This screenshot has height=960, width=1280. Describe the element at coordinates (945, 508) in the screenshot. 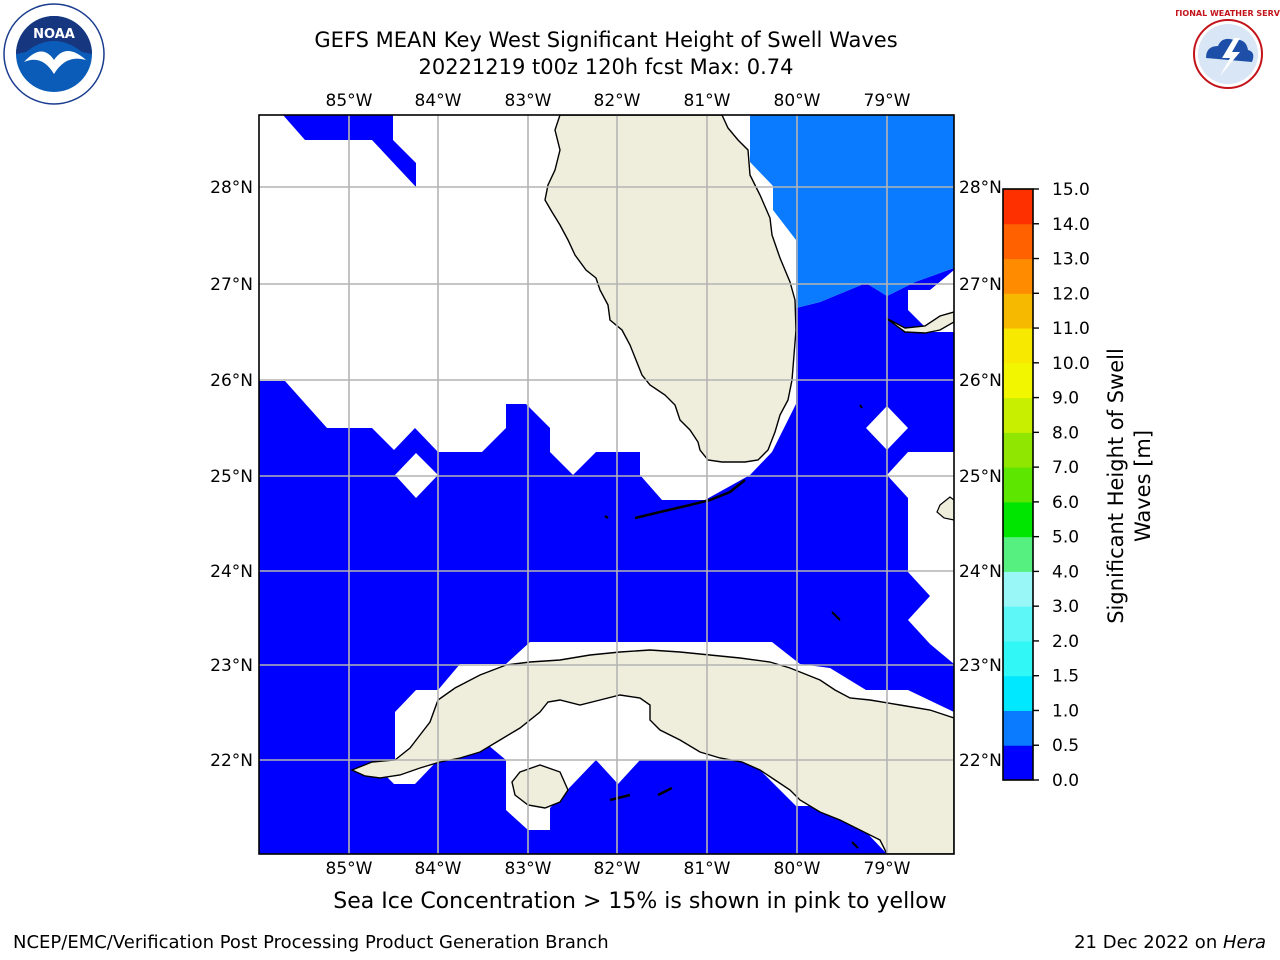

I see `land-andros` at that location.